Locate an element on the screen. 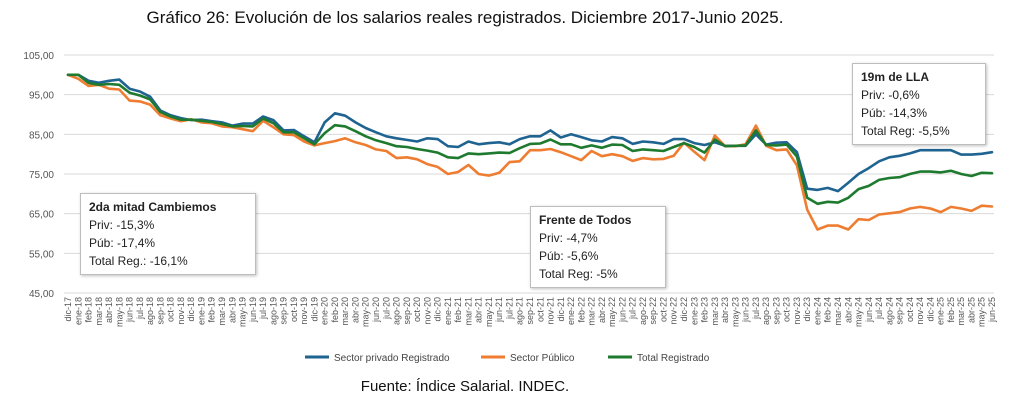 This screenshot has width=1024, height=401. x-tick-label: jun-19 is located at coordinates (253, 310).